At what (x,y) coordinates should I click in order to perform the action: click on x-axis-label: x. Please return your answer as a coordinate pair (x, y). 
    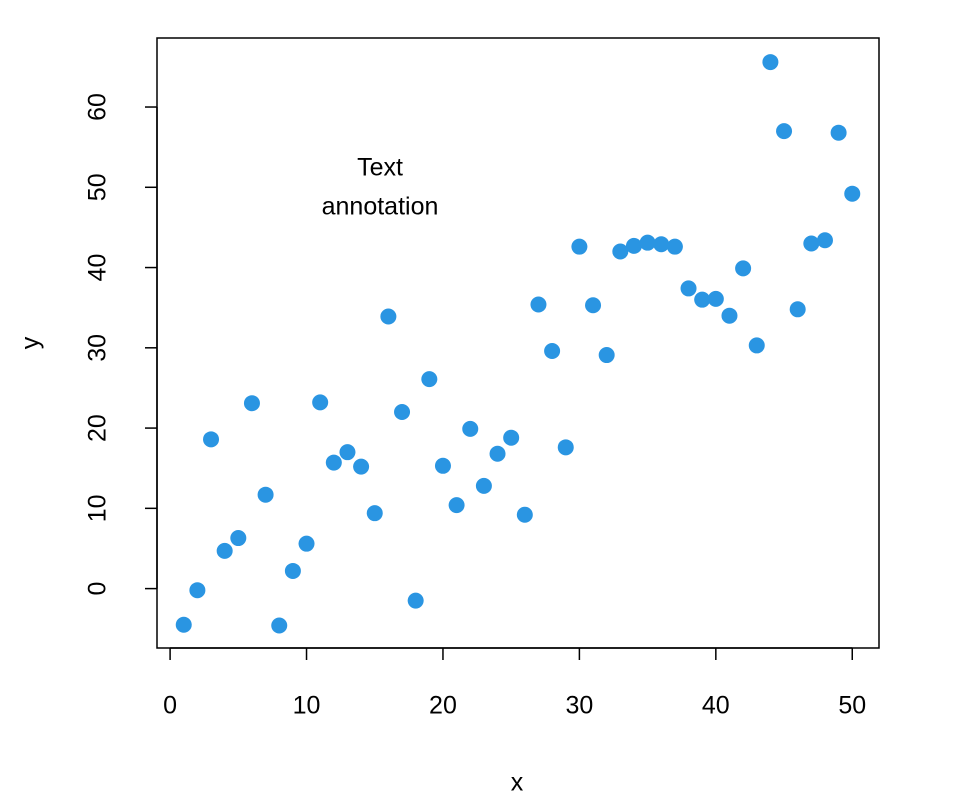
    Looking at the image, I should click on (517, 783).